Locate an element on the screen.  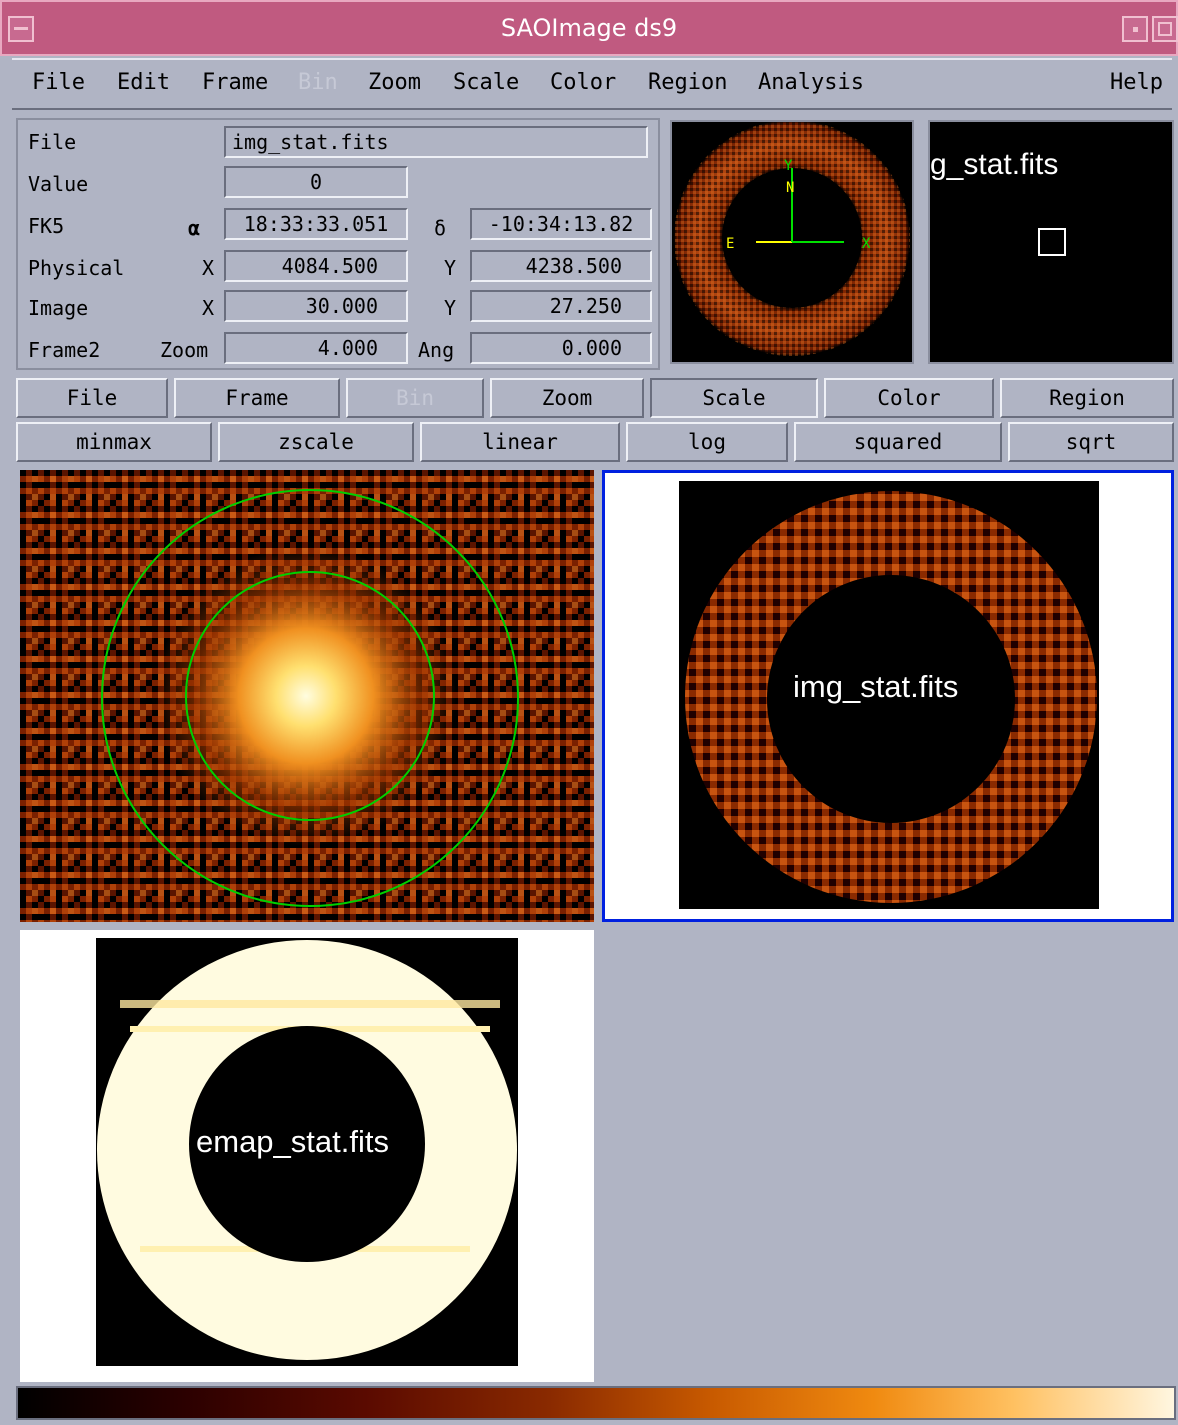
menu-edit: Edit is located at coordinates (143, 82).